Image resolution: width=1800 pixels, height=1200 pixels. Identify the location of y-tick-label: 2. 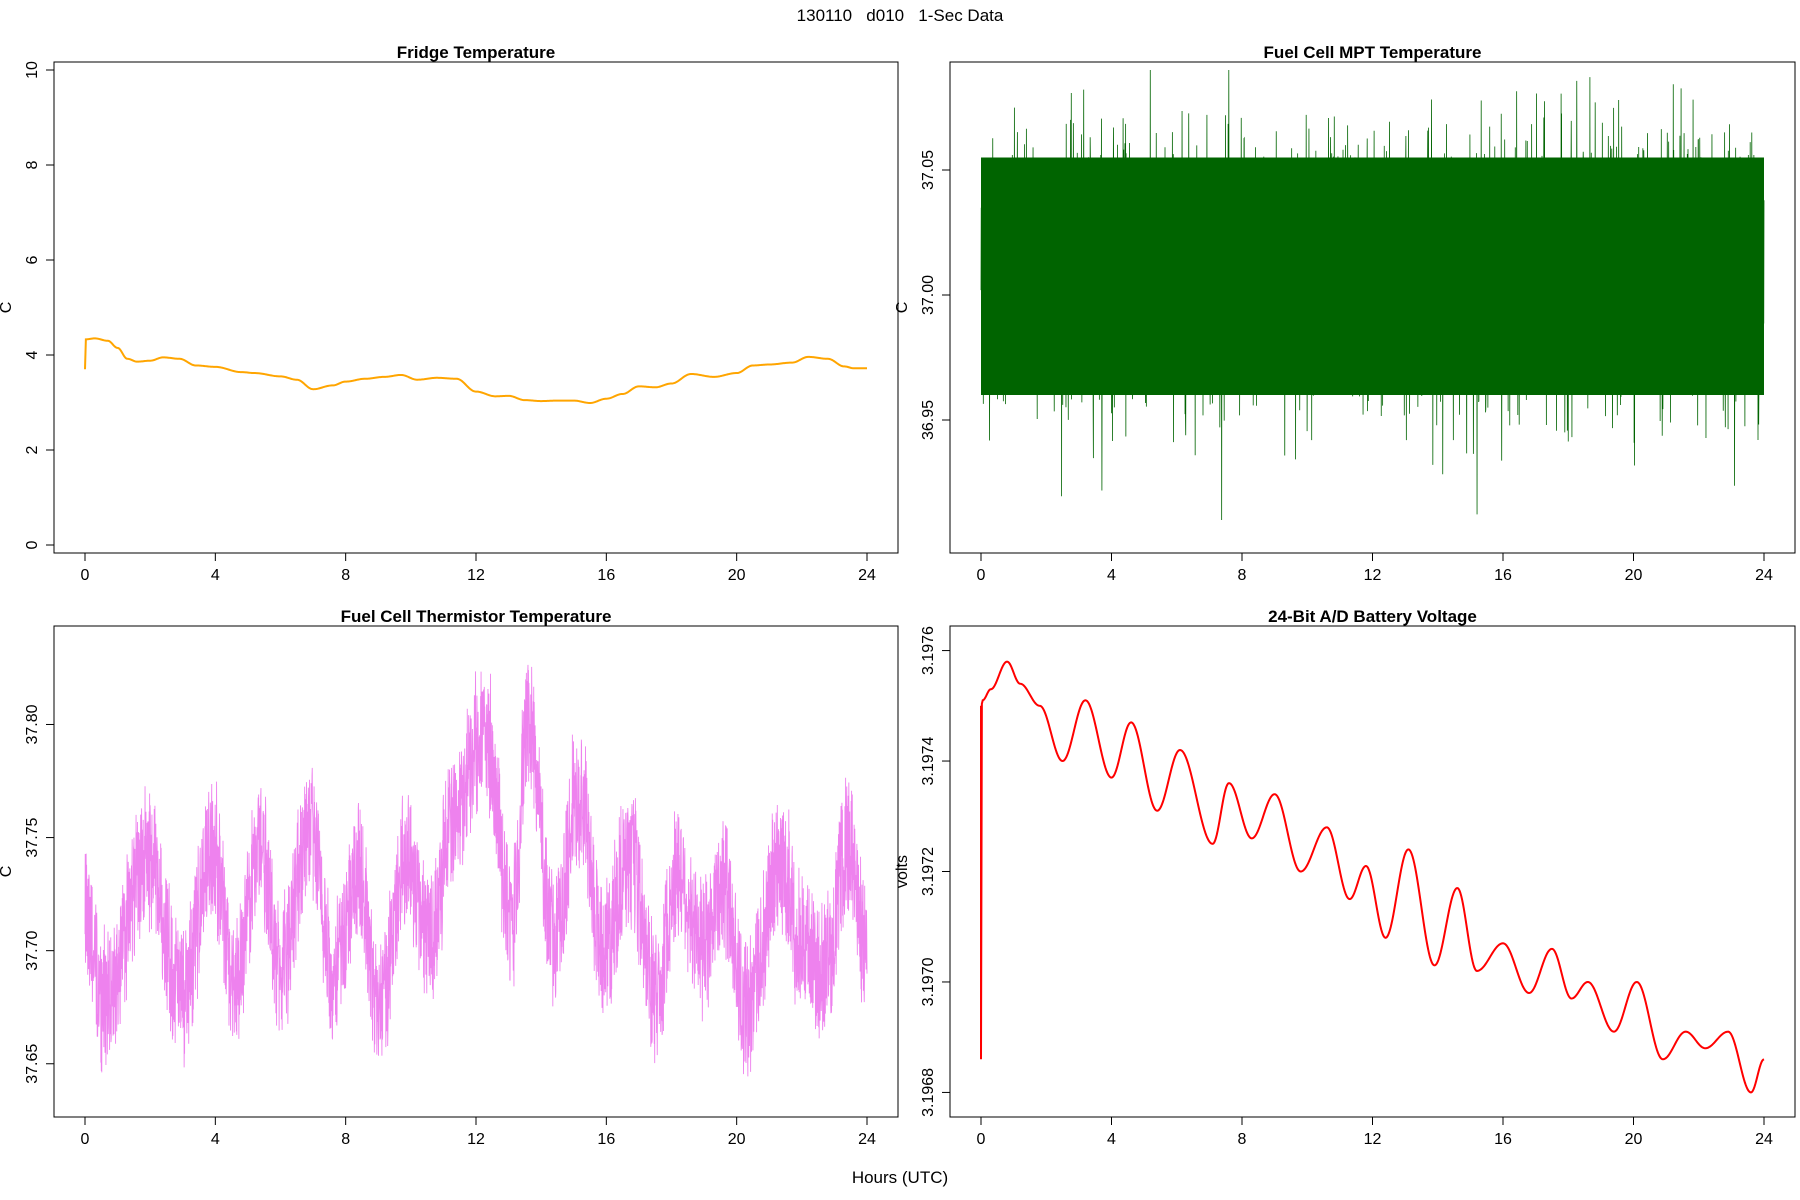
(32, 449).